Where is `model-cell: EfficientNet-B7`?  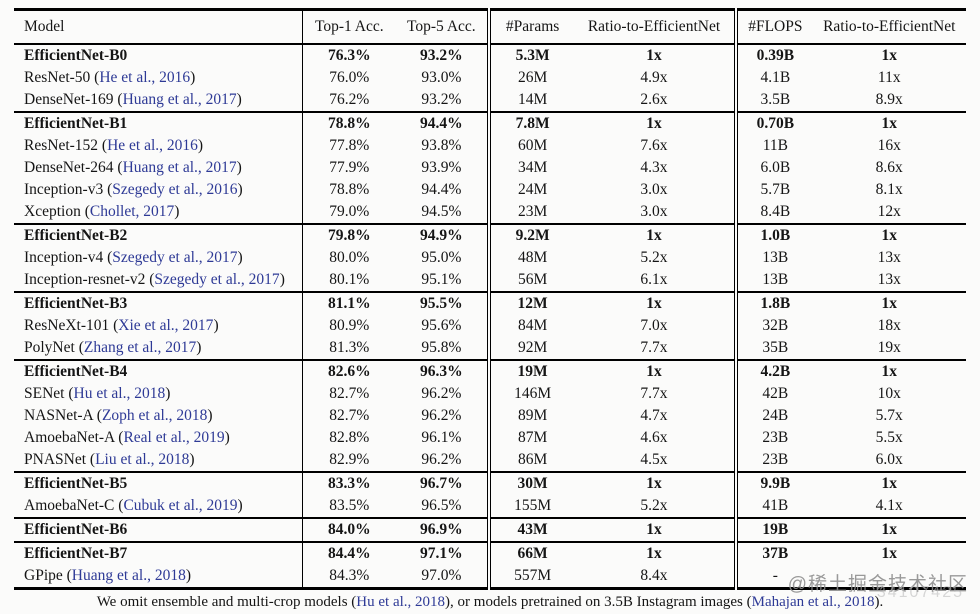 model-cell: EfficientNet-B7 is located at coordinates (158, 553).